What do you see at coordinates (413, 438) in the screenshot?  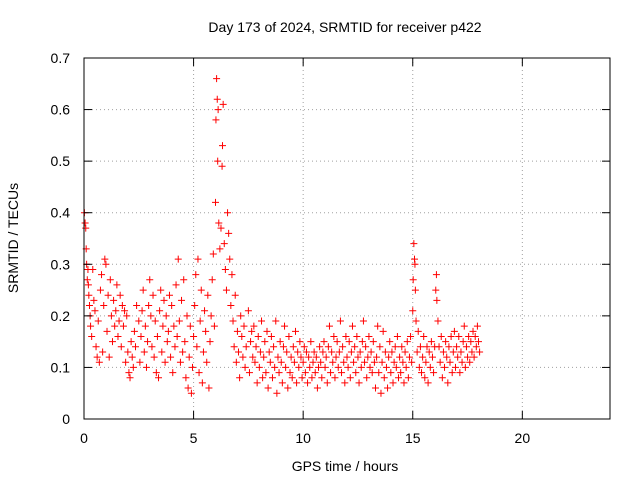 I see `x-tick-label: 15` at bounding box center [413, 438].